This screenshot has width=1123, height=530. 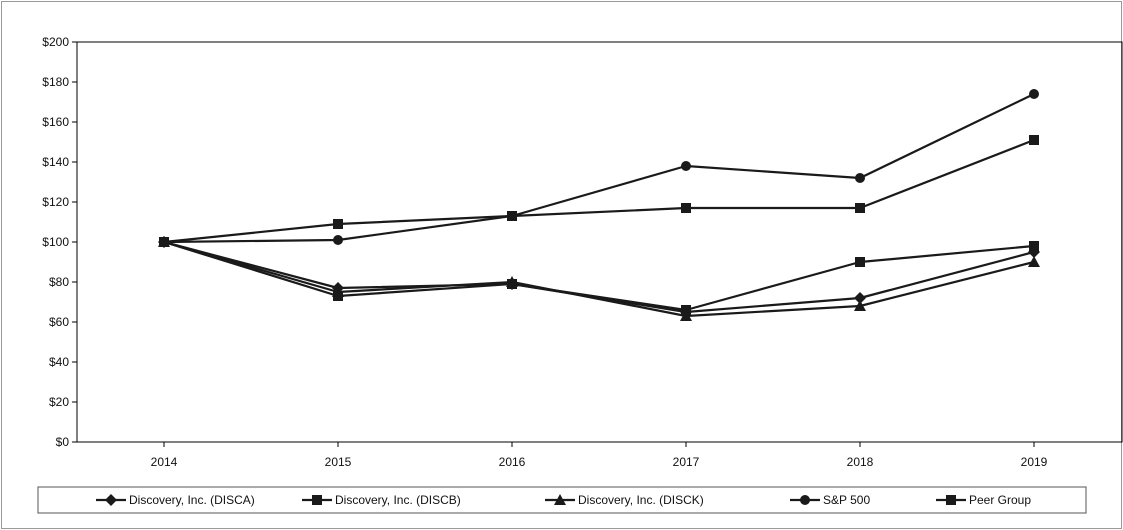 What do you see at coordinates (55, 122) in the screenshot?
I see `y-tick-label: $160` at bounding box center [55, 122].